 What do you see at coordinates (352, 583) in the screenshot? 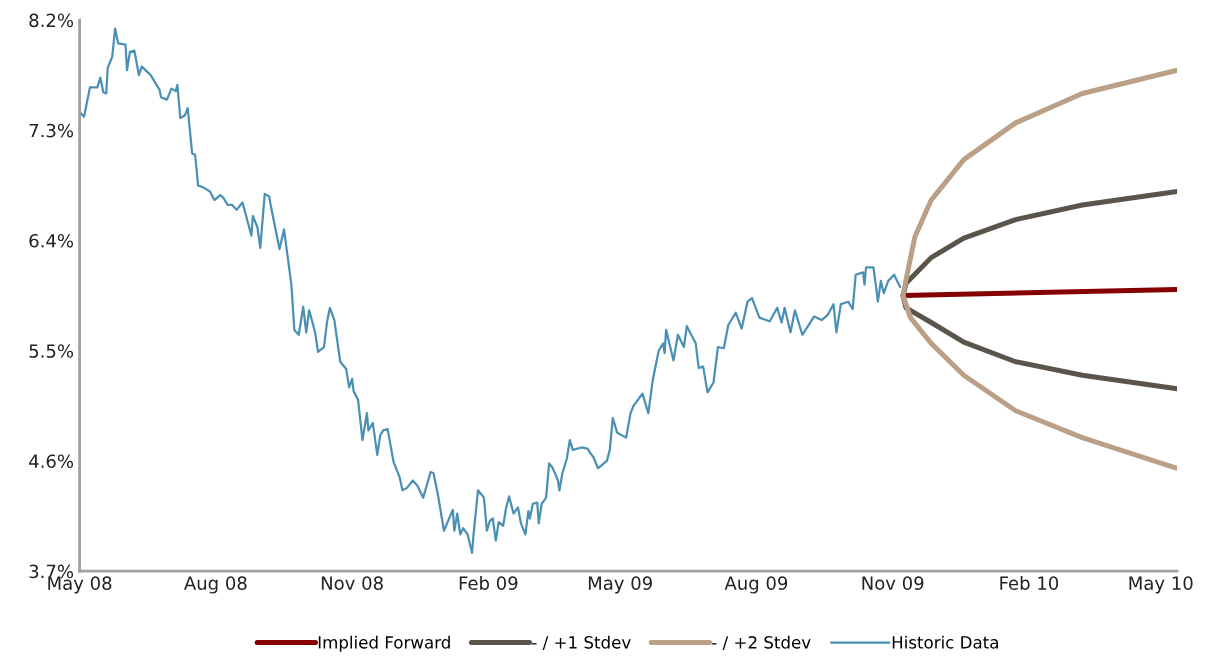
I see `x-tick-label: Nov 08` at bounding box center [352, 583].